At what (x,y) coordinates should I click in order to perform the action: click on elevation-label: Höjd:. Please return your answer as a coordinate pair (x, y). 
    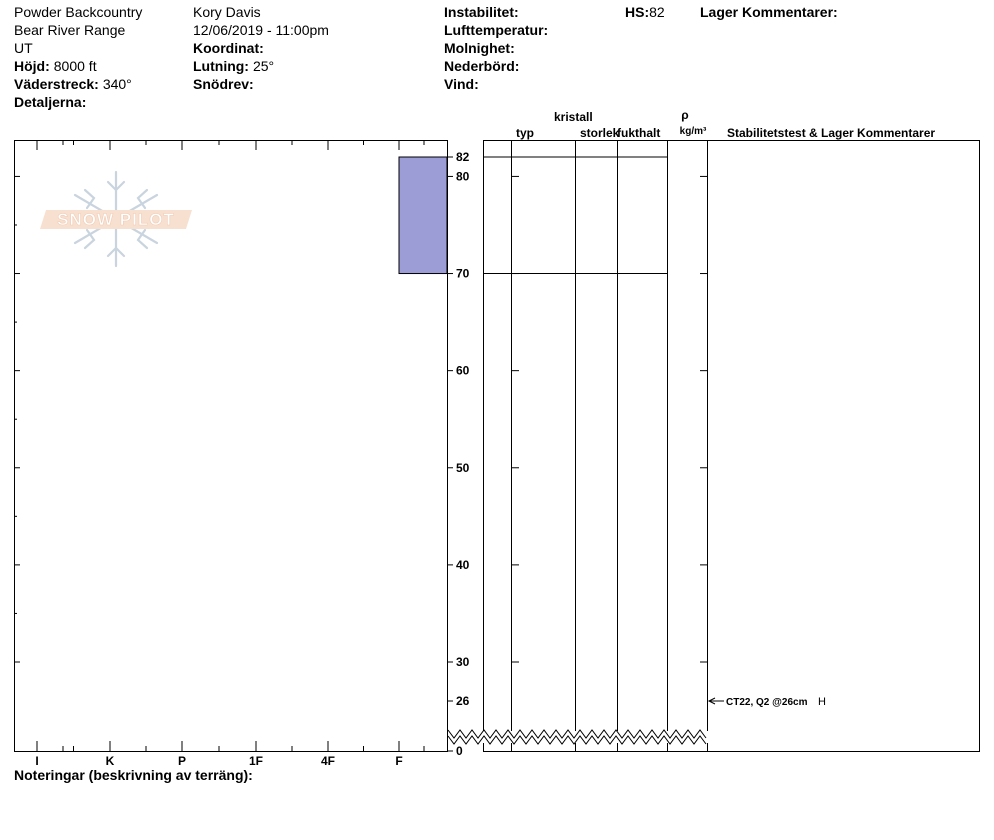
    Looking at the image, I should click on (32, 66).